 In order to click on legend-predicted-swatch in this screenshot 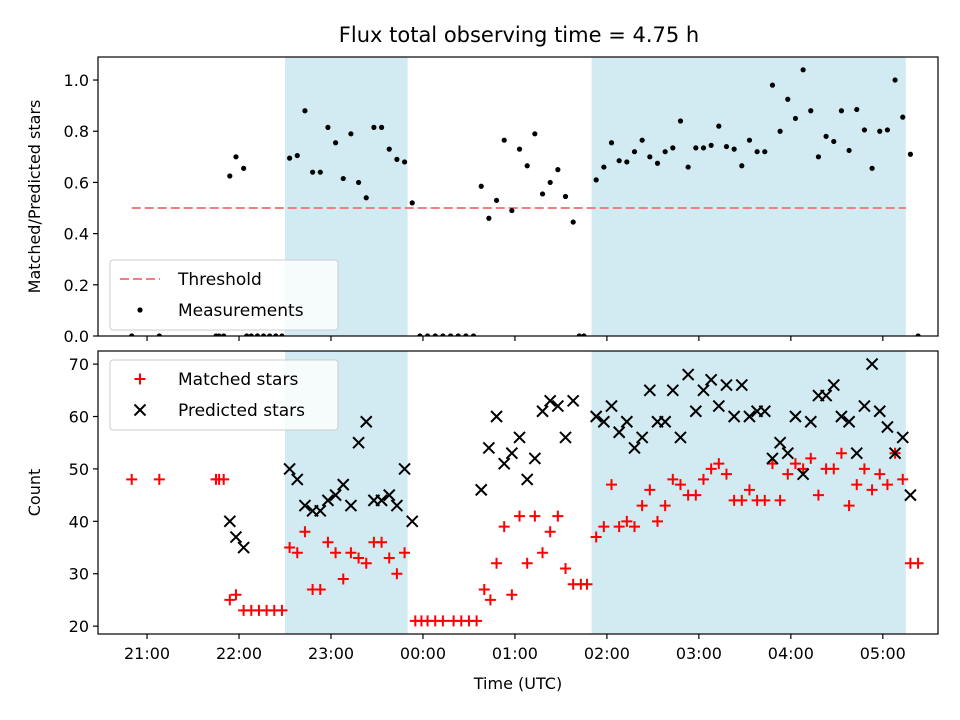, I will do `click(140, 410)`.